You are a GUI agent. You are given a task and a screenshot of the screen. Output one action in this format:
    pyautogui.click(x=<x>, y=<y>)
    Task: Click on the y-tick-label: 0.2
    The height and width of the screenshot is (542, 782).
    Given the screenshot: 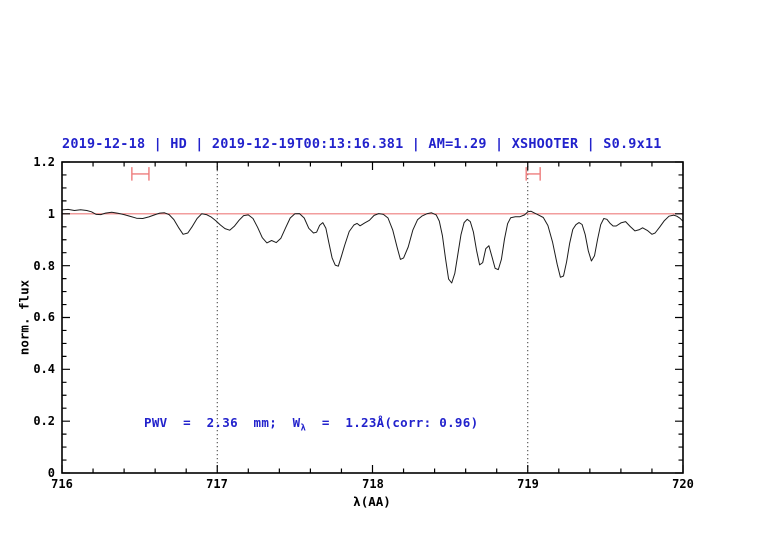 What is the action you would take?
    pyautogui.click(x=44, y=421)
    